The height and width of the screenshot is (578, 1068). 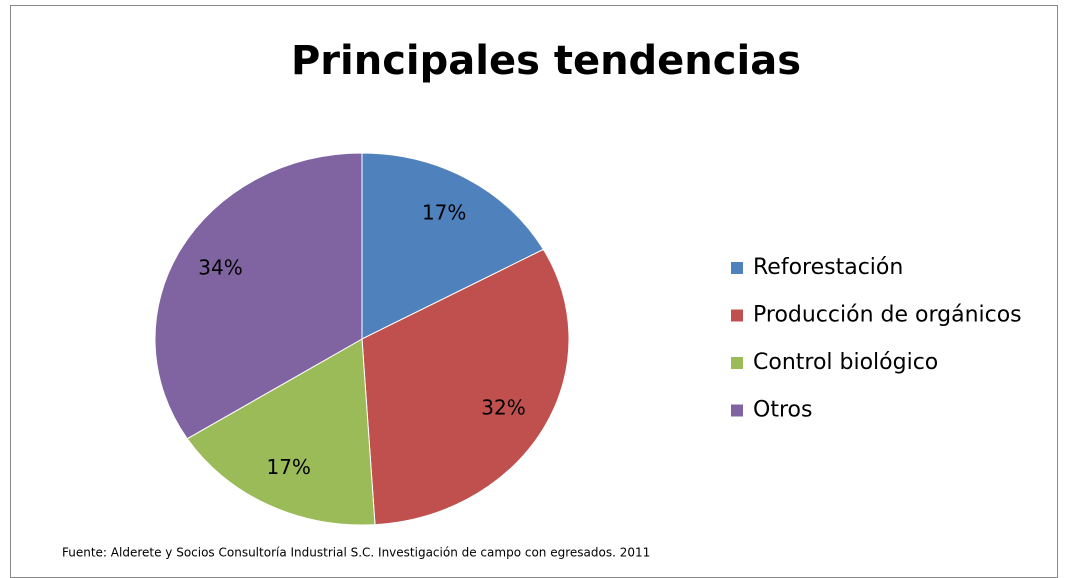 What do you see at coordinates (782, 410) in the screenshot?
I see `legend-label: Otros` at bounding box center [782, 410].